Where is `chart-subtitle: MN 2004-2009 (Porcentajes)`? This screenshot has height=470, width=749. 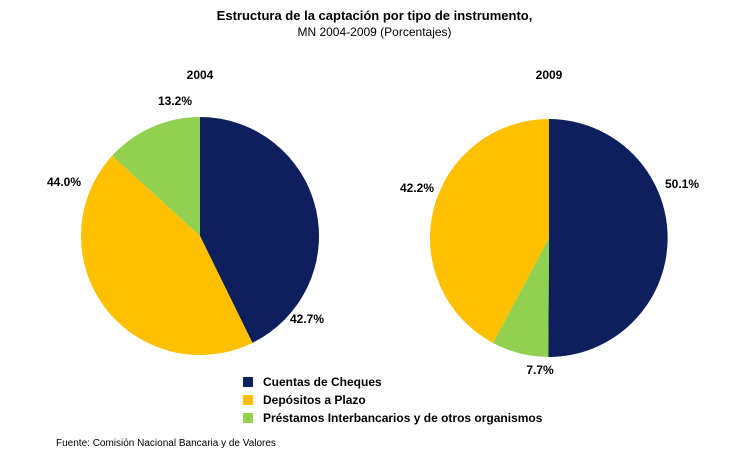
chart-subtitle: MN 2004-2009 (Porcentajes) is located at coordinates (374, 32).